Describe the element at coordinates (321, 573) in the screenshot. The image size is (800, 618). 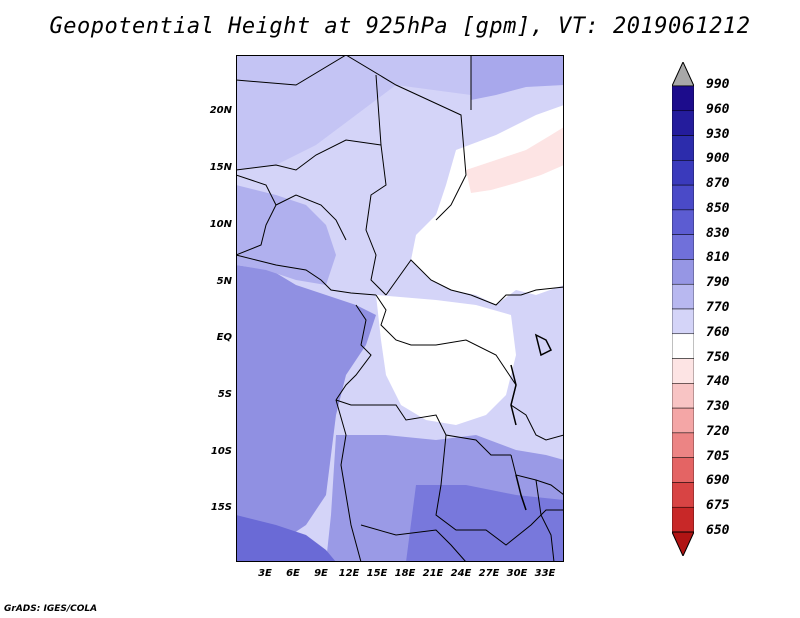
I see `lon-label-9e: 9E` at that location.